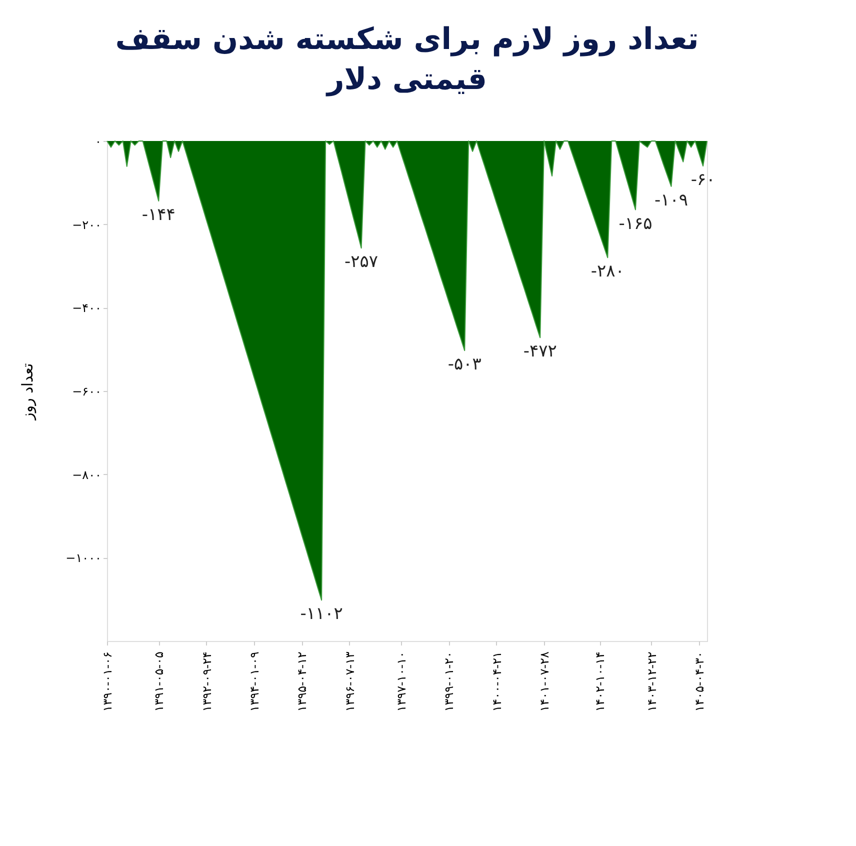 The image size is (856, 846). Describe the element at coordinates (98, 141) in the screenshot. I see `y-tick-label: ۰` at that location.